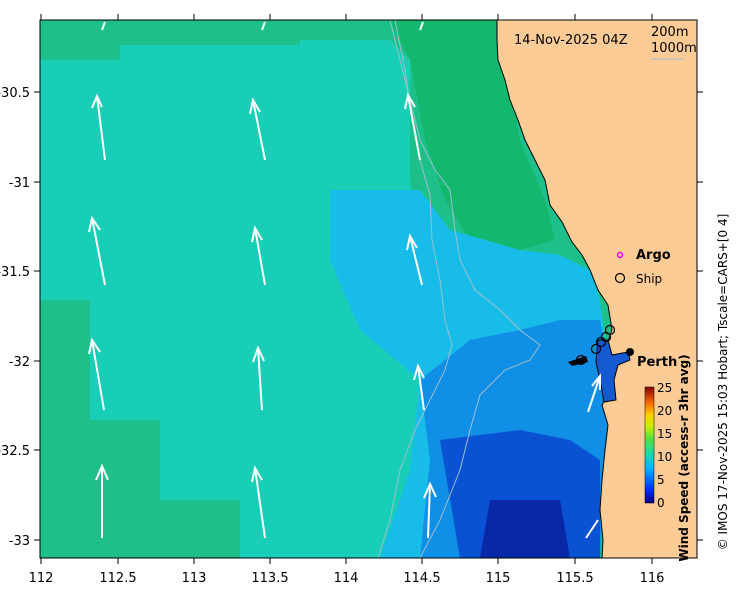 The width and height of the screenshot is (740, 592). I want to click on lon-tick-label: 113.5, so click(269, 578).